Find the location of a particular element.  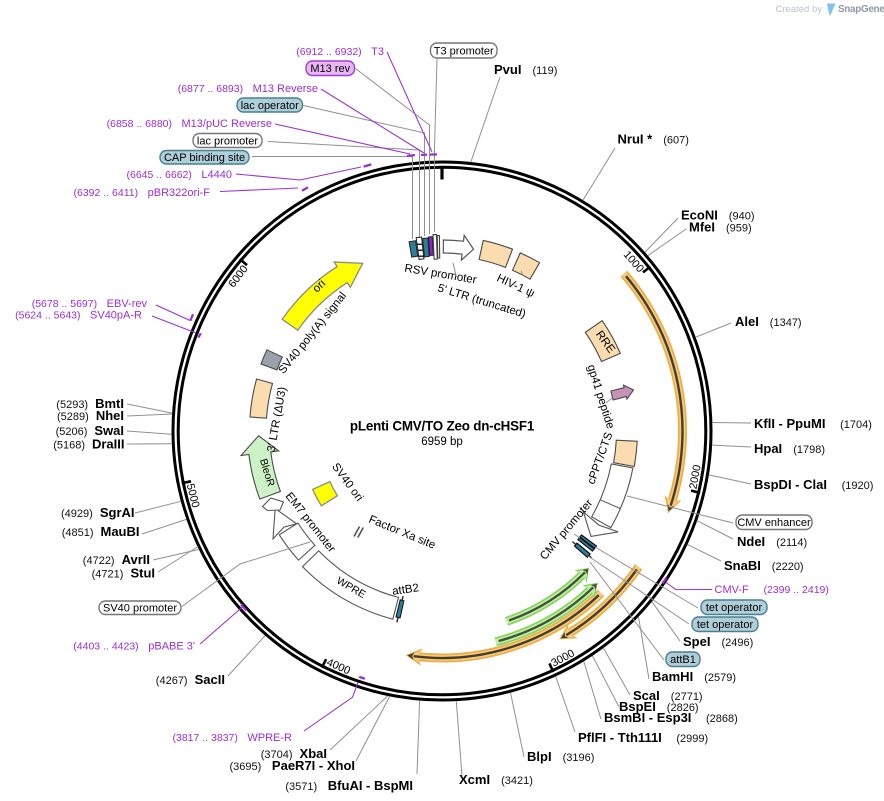

svg-text: (5168) is located at coordinates (69, 446).